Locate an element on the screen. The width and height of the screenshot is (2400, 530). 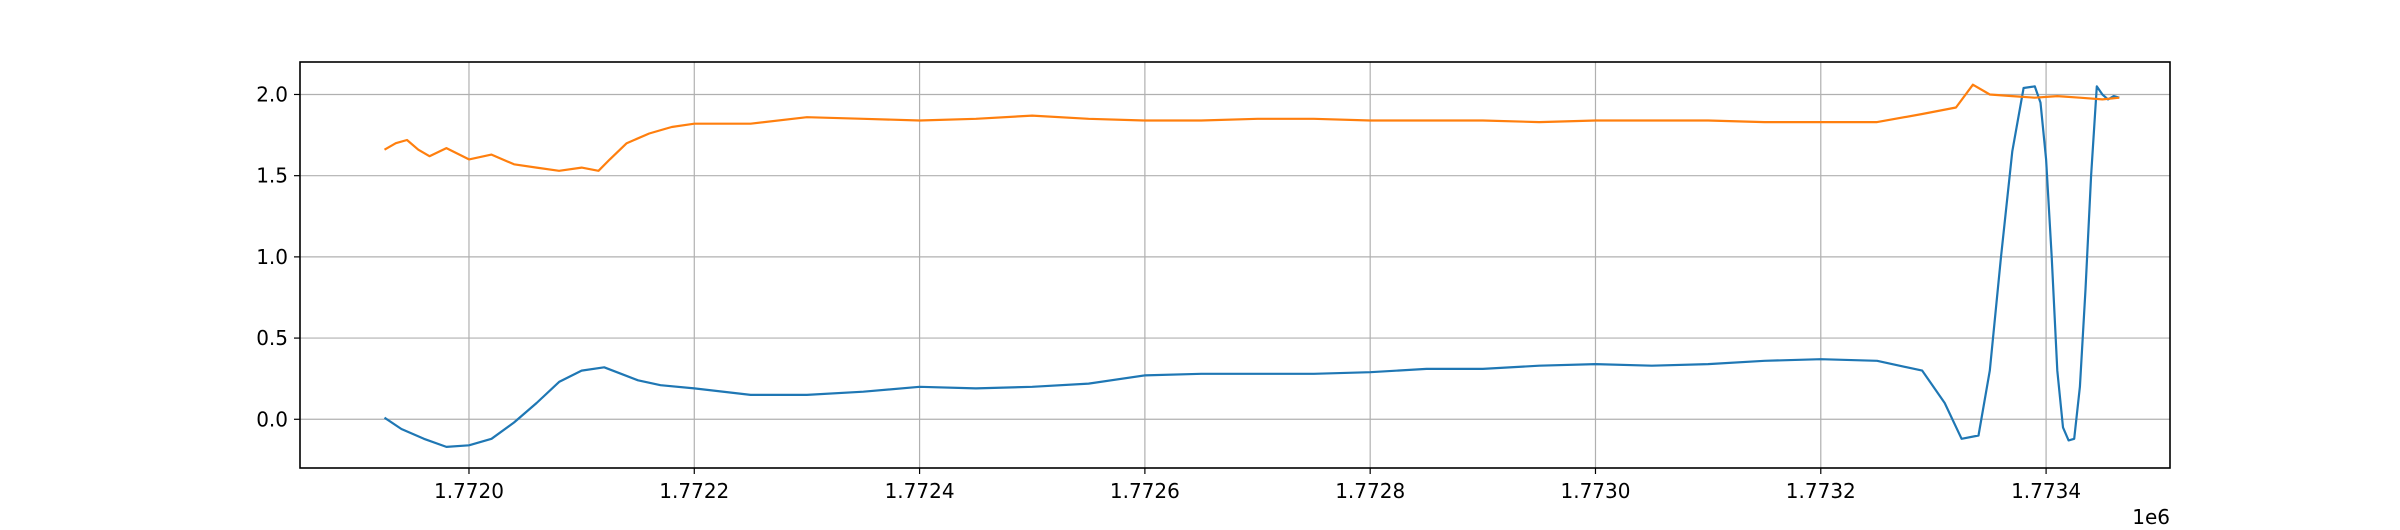
y-tick-label: 0.0 is located at coordinates (272, 419).